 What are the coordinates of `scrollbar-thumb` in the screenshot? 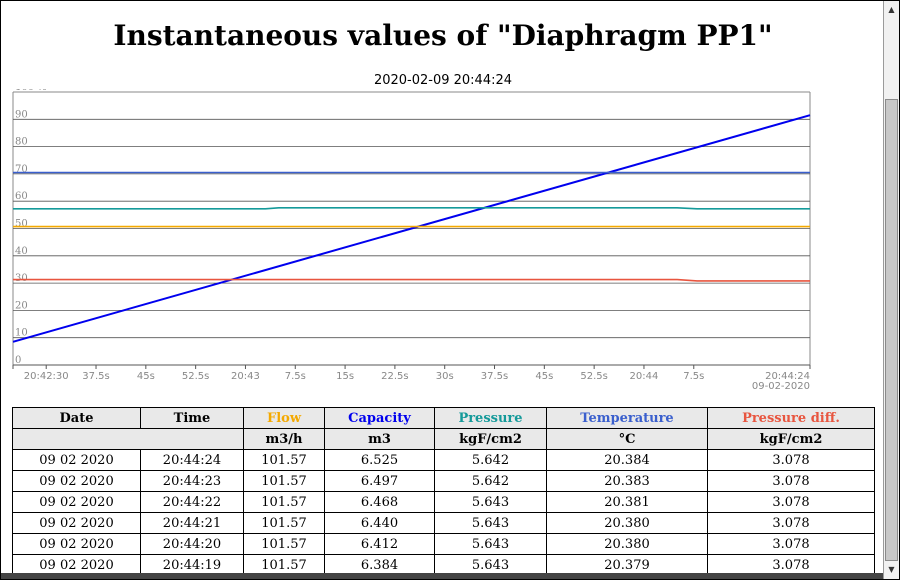 It's located at (891, 330).